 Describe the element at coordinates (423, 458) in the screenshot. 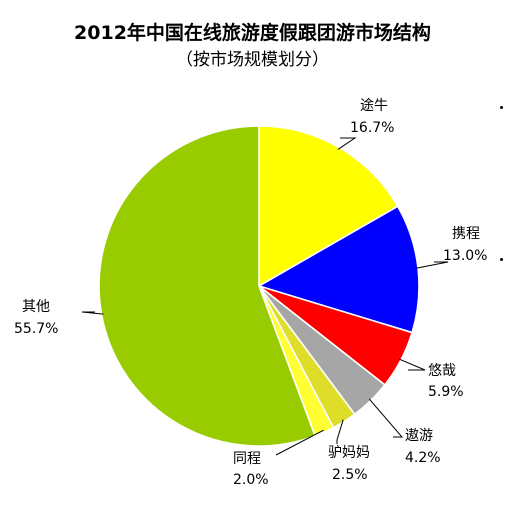

I see `slice-value-label: 4.2%` at that location.